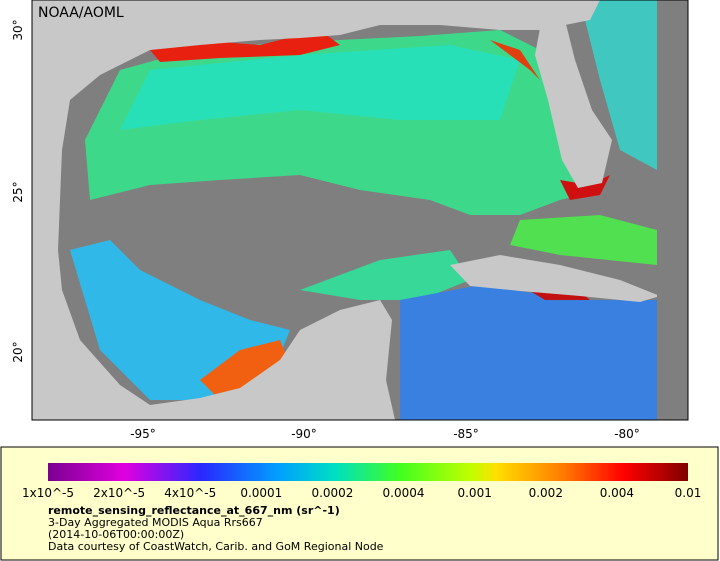  What do you see at coordinates (116, 534) in the screenshot?
I see `description: (2014-10-06T00:00:00Z)` at bounding box center [116, 534].